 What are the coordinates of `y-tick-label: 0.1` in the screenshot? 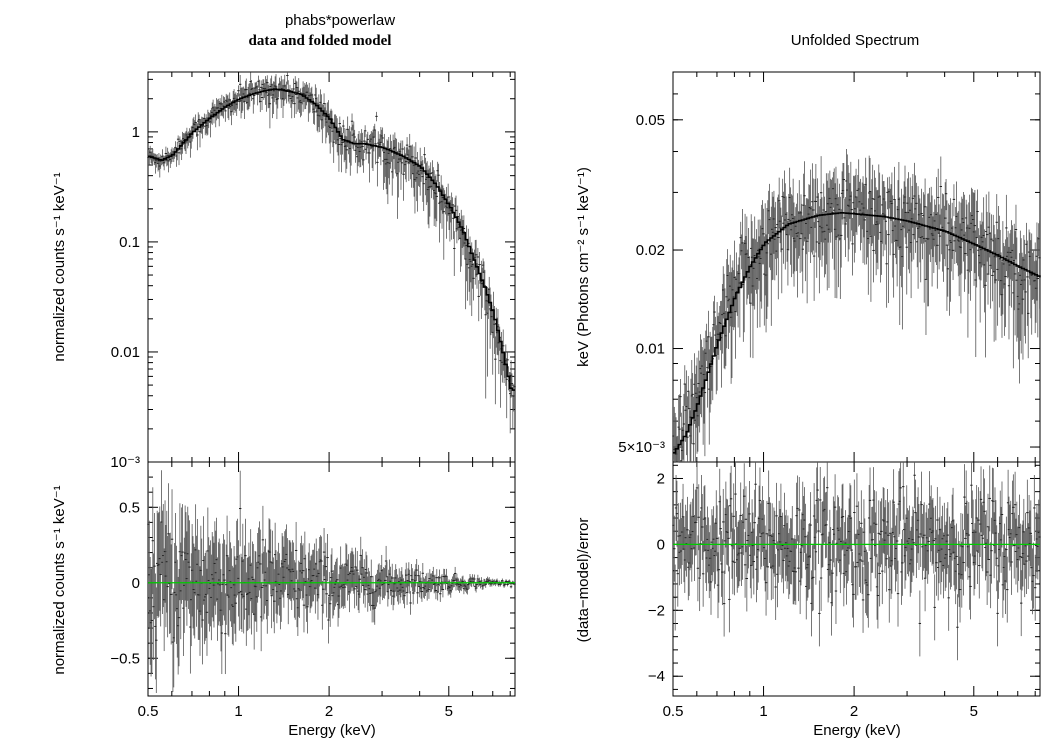 It's located at (129, 242).